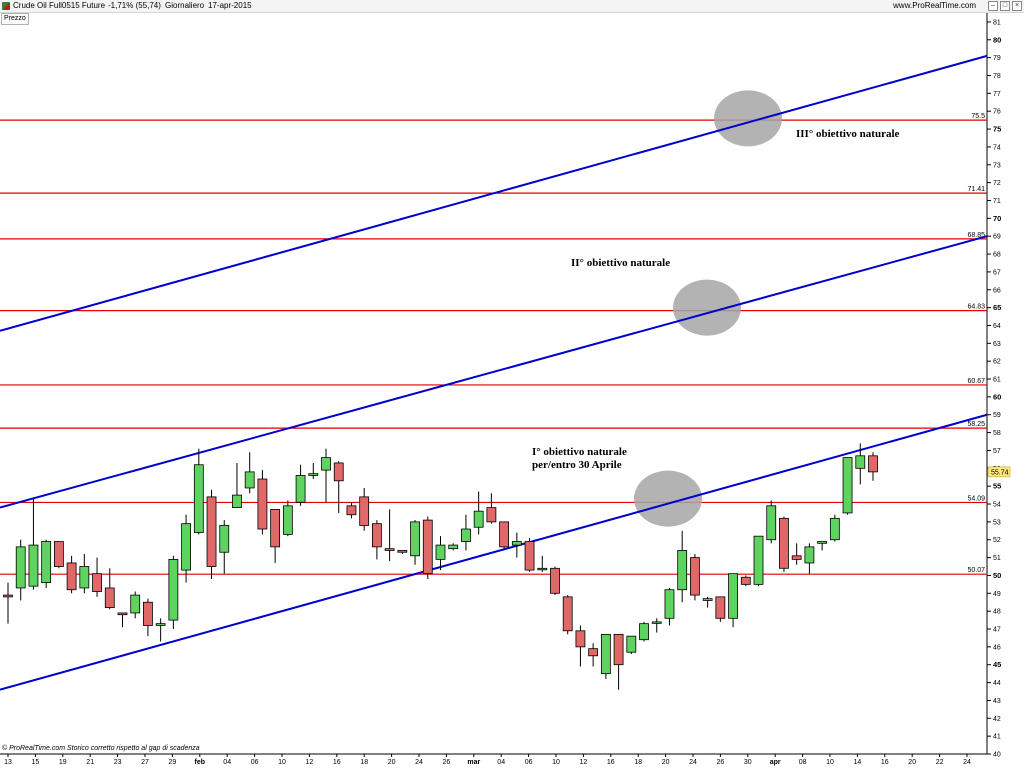 This screenshot has height=768, width=1024. What do you see at coordinates (997, 664) in the screenshot?
I see `y-tick-label: 45` at bounding box center [997, 664].